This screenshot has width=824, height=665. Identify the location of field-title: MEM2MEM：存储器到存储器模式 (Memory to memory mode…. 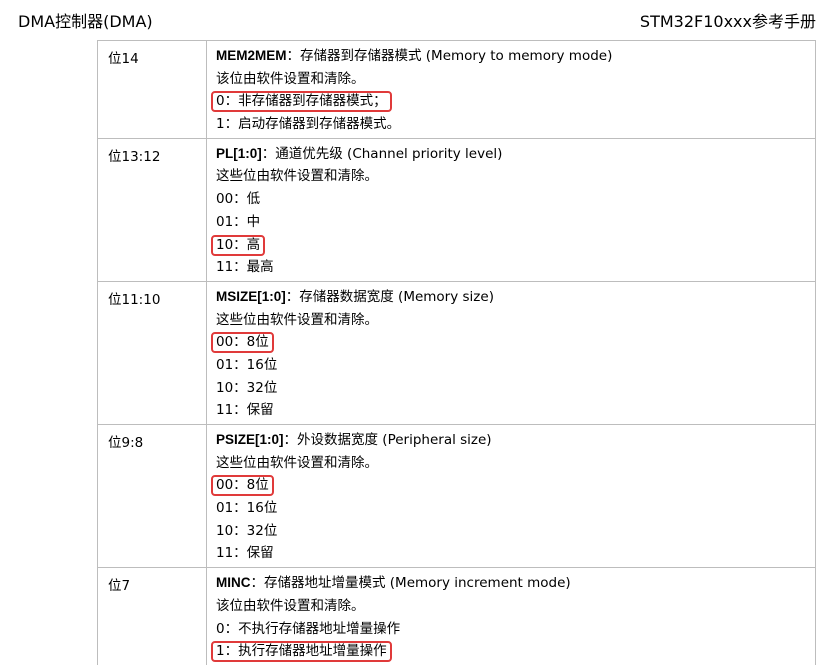
(515, 56).